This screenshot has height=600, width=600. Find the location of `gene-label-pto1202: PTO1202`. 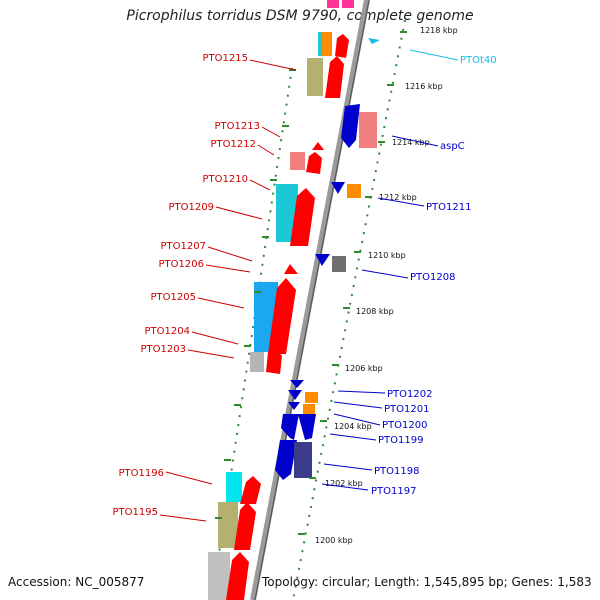

gene-label-pto1202: PTO1202 is located at coordinates (409, 394).